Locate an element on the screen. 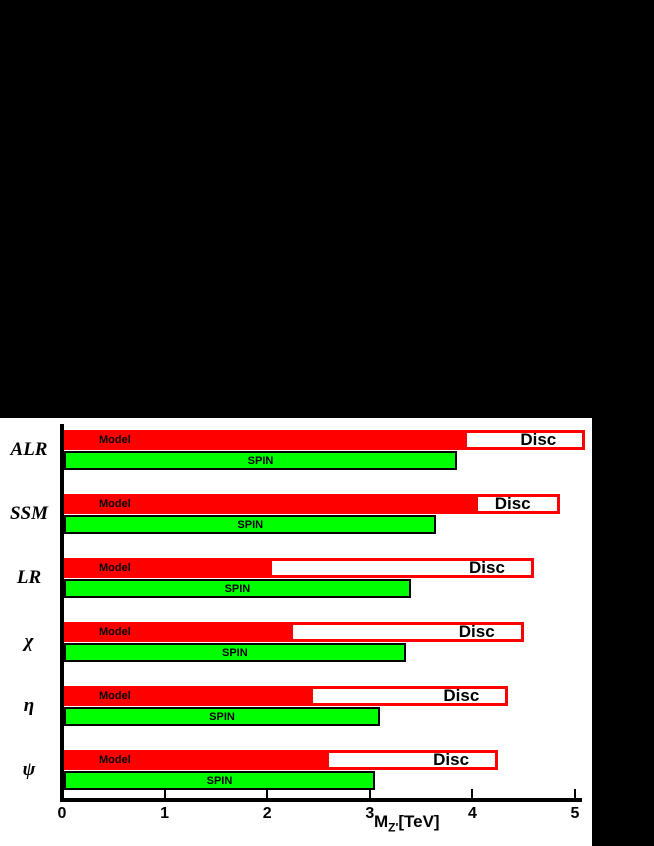 The height and width of the screenshot is (846, 654). x-axis-title: MZ'[TeV] is located at coordinates (407, 823).